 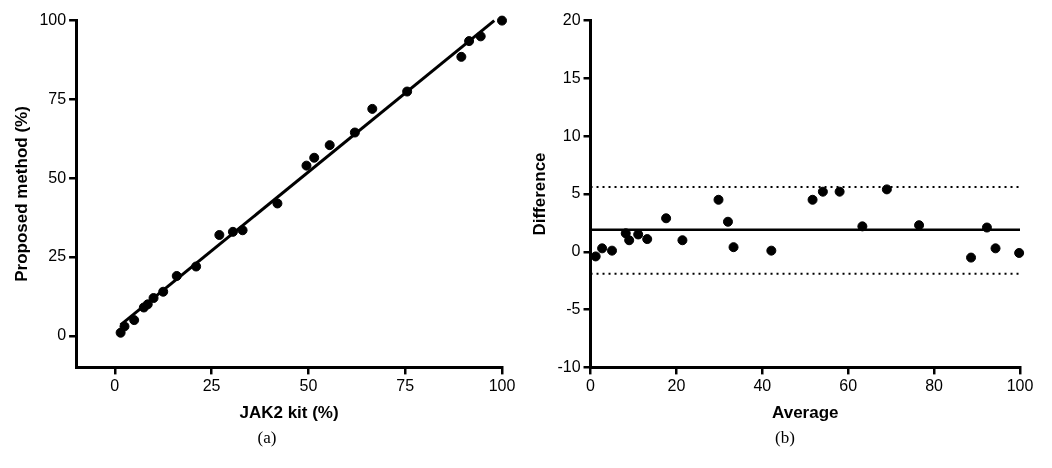 I want to click on x-axis-title: Average, so click(x=805, y=413).